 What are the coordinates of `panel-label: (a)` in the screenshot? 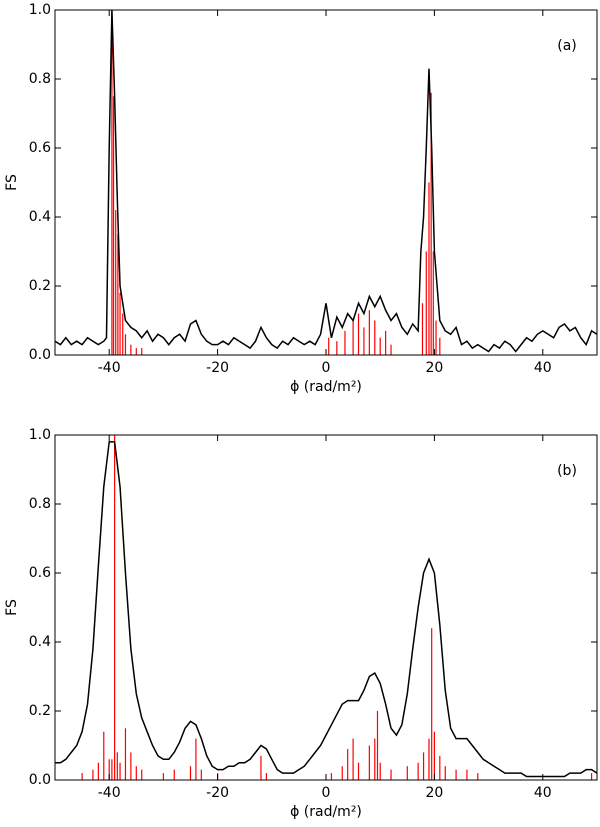 It's located at (567, 46).